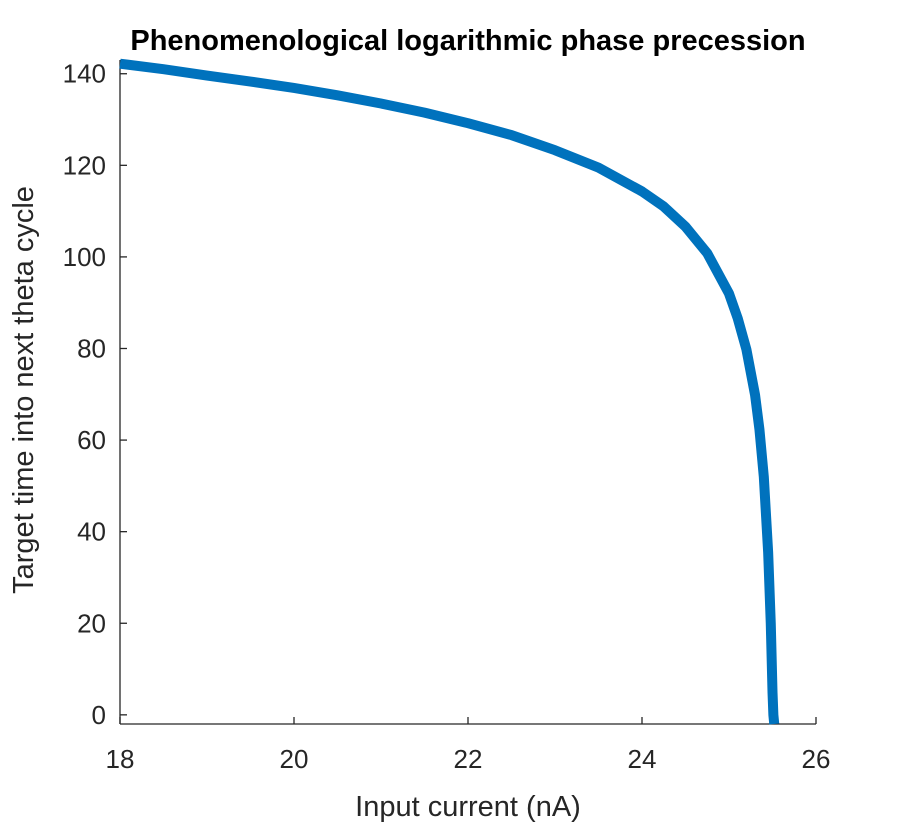 The image size is (900, 830). What do you see at coordinates (91, 532) in the screenshot?
I see `y-tick-label: 40` at bounding box center [91, 532].